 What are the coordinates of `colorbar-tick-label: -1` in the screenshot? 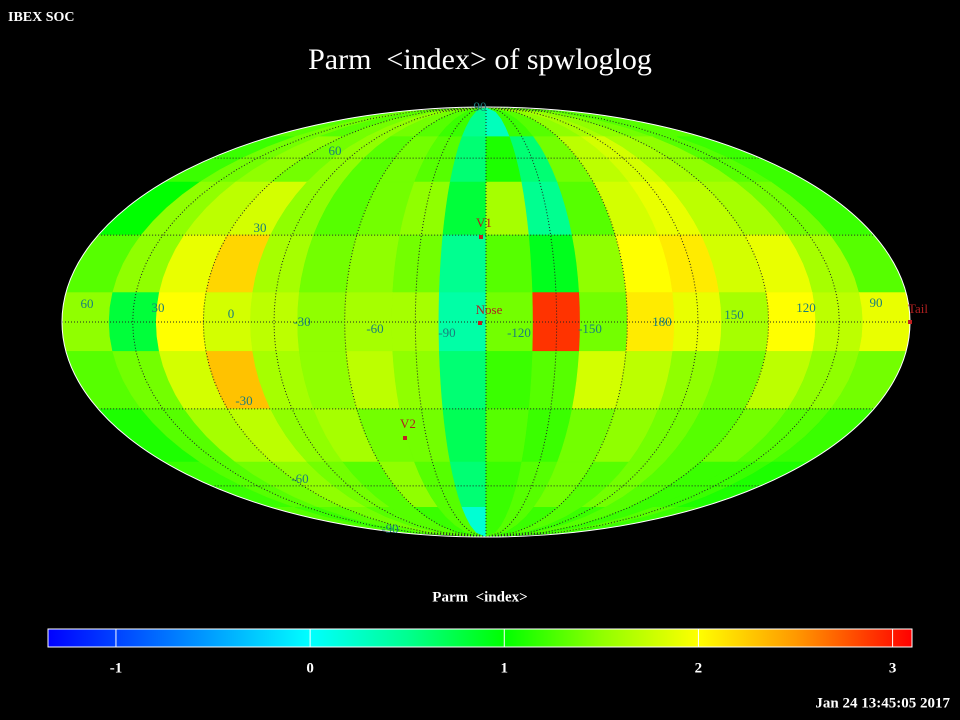 It's located at (116, 668).